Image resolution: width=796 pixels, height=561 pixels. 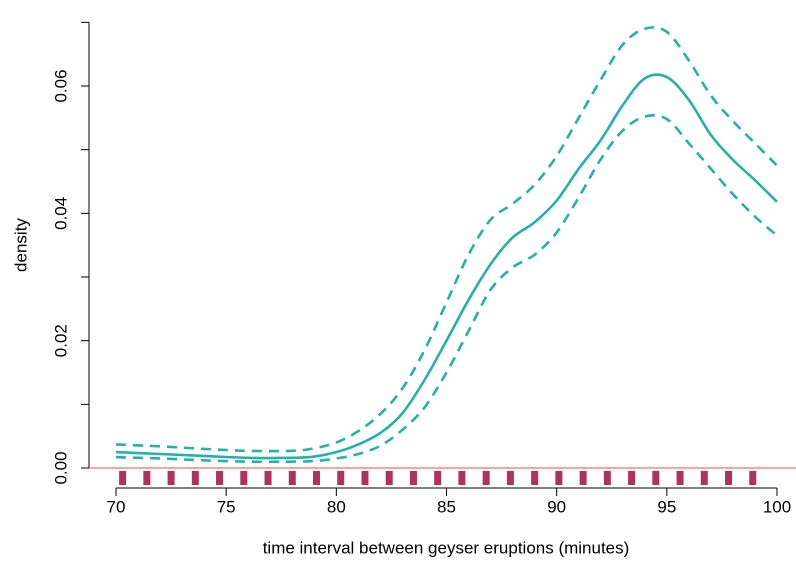 I want to click on x-tick-label: 85, so click(x=446, y=506).